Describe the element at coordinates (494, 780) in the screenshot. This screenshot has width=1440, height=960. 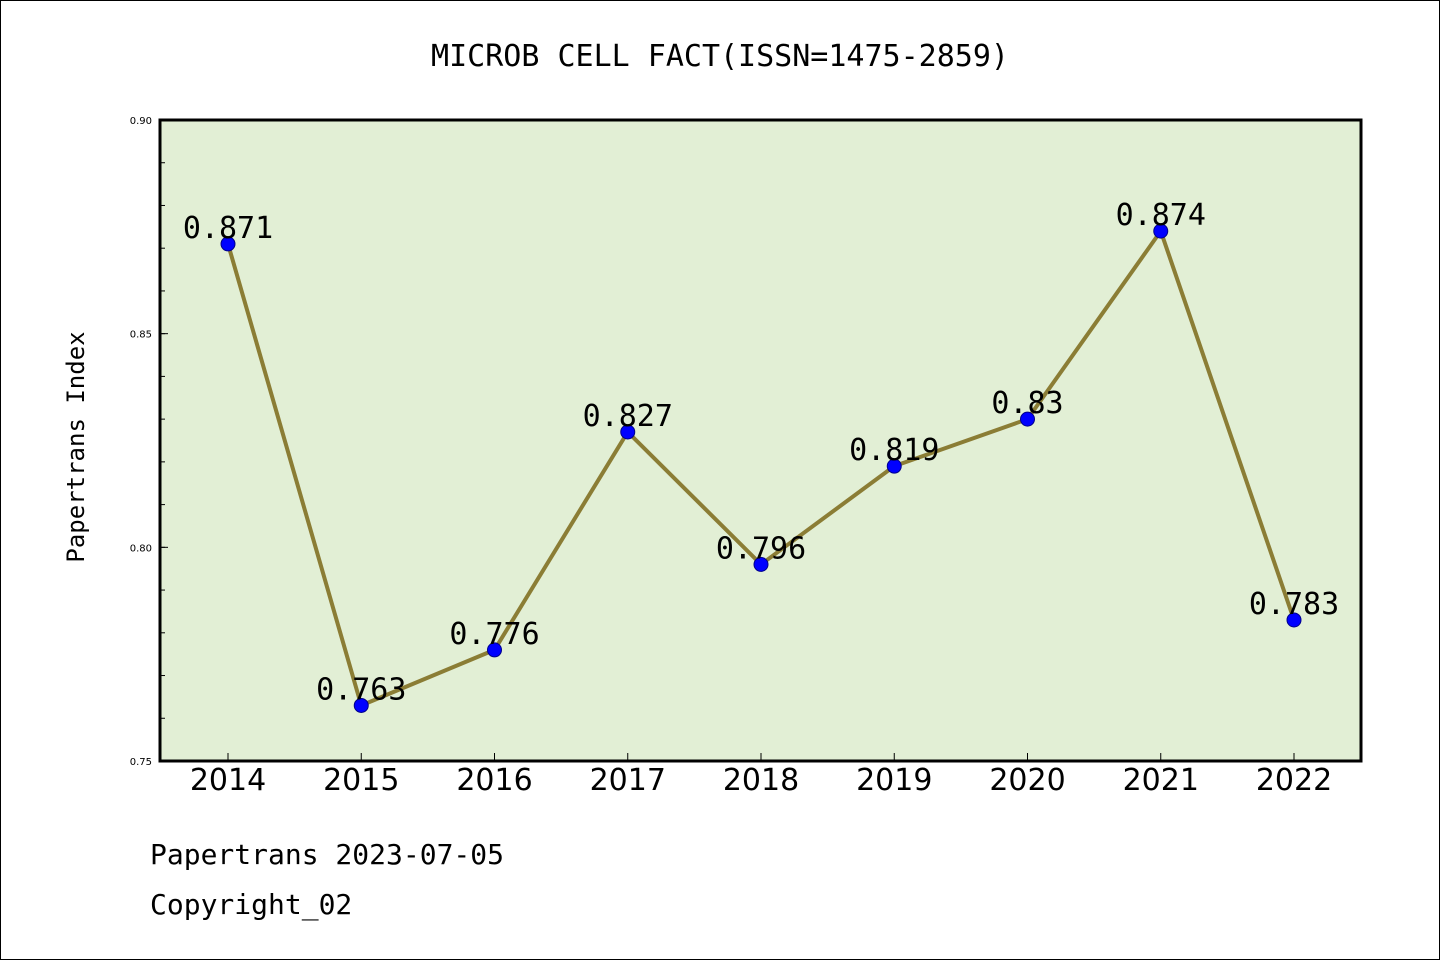
I see `x-tick-label: 2016` at that location.